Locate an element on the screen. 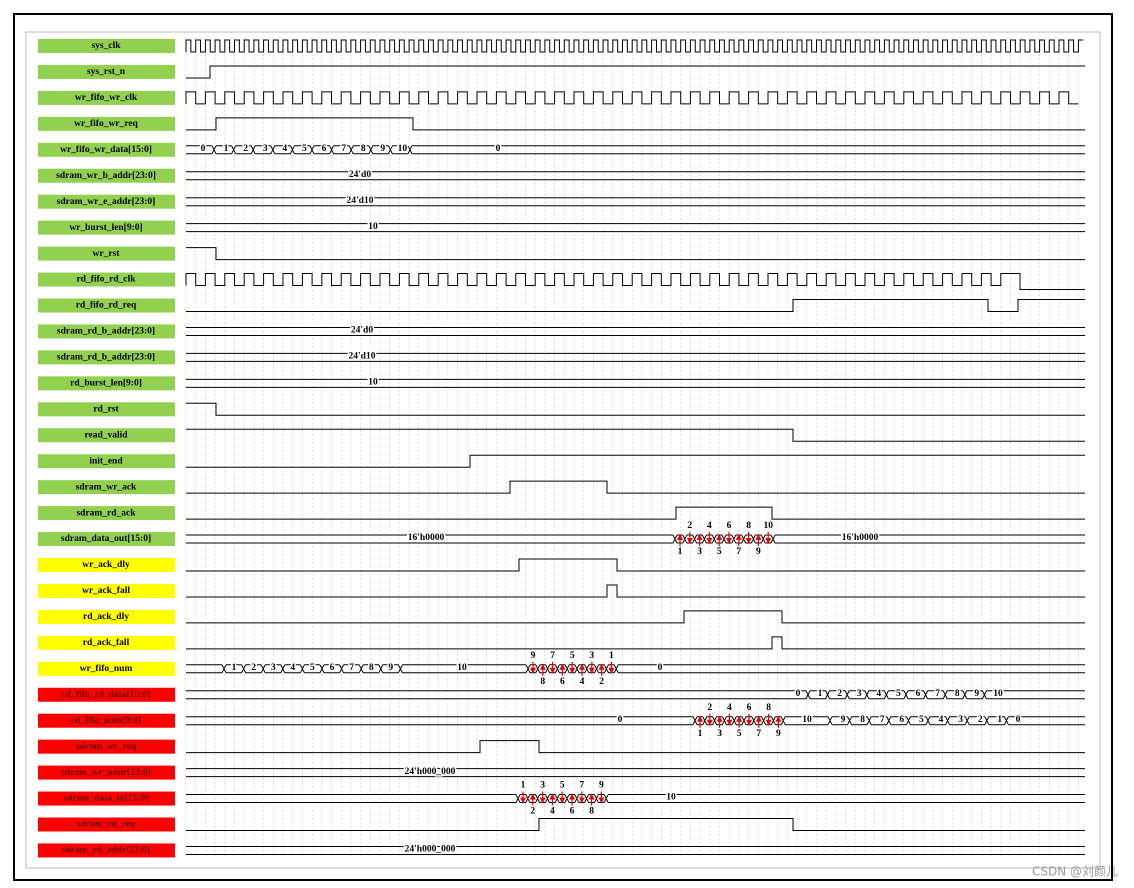 Image resolution: width=1134 pixels, height=888 pixels. signal-name: wr_burst_len[9:0] is located at coordinates (105, 228).